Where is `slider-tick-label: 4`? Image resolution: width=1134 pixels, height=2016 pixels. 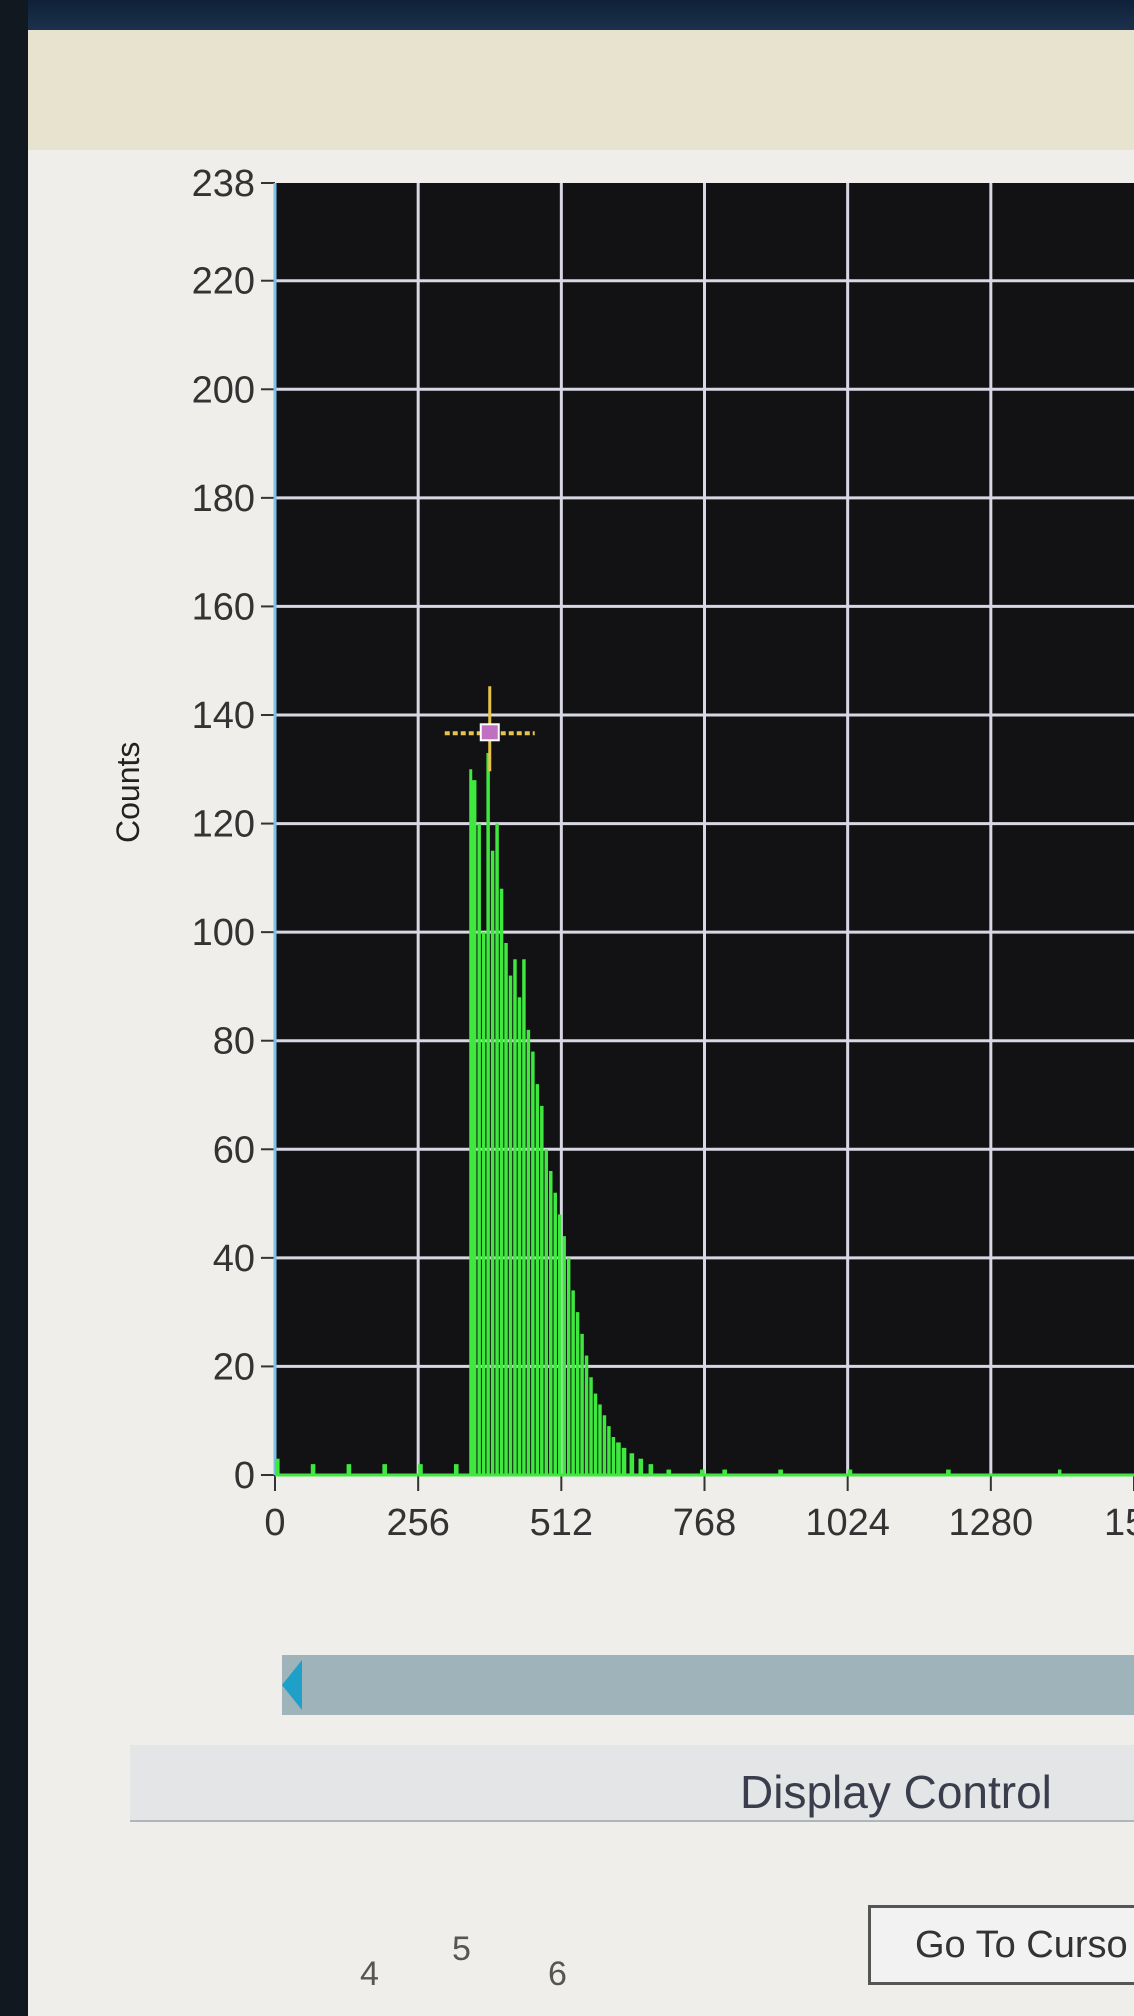
slider-tick-label: 4 is located at coordinates (369, 1974).